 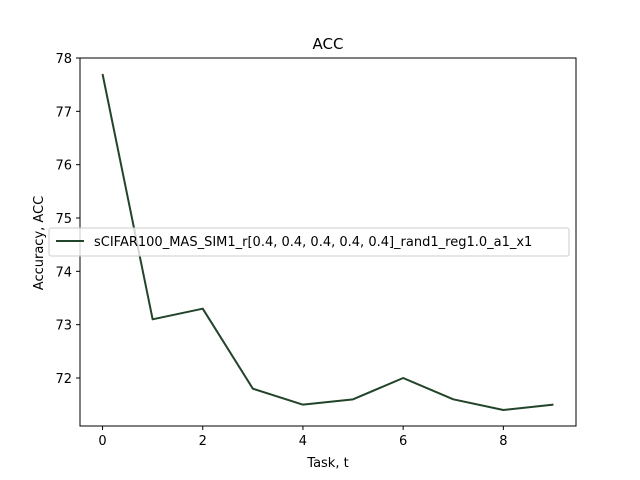 I want to click on y-tick-label: 77, so click(x=63, y=112).